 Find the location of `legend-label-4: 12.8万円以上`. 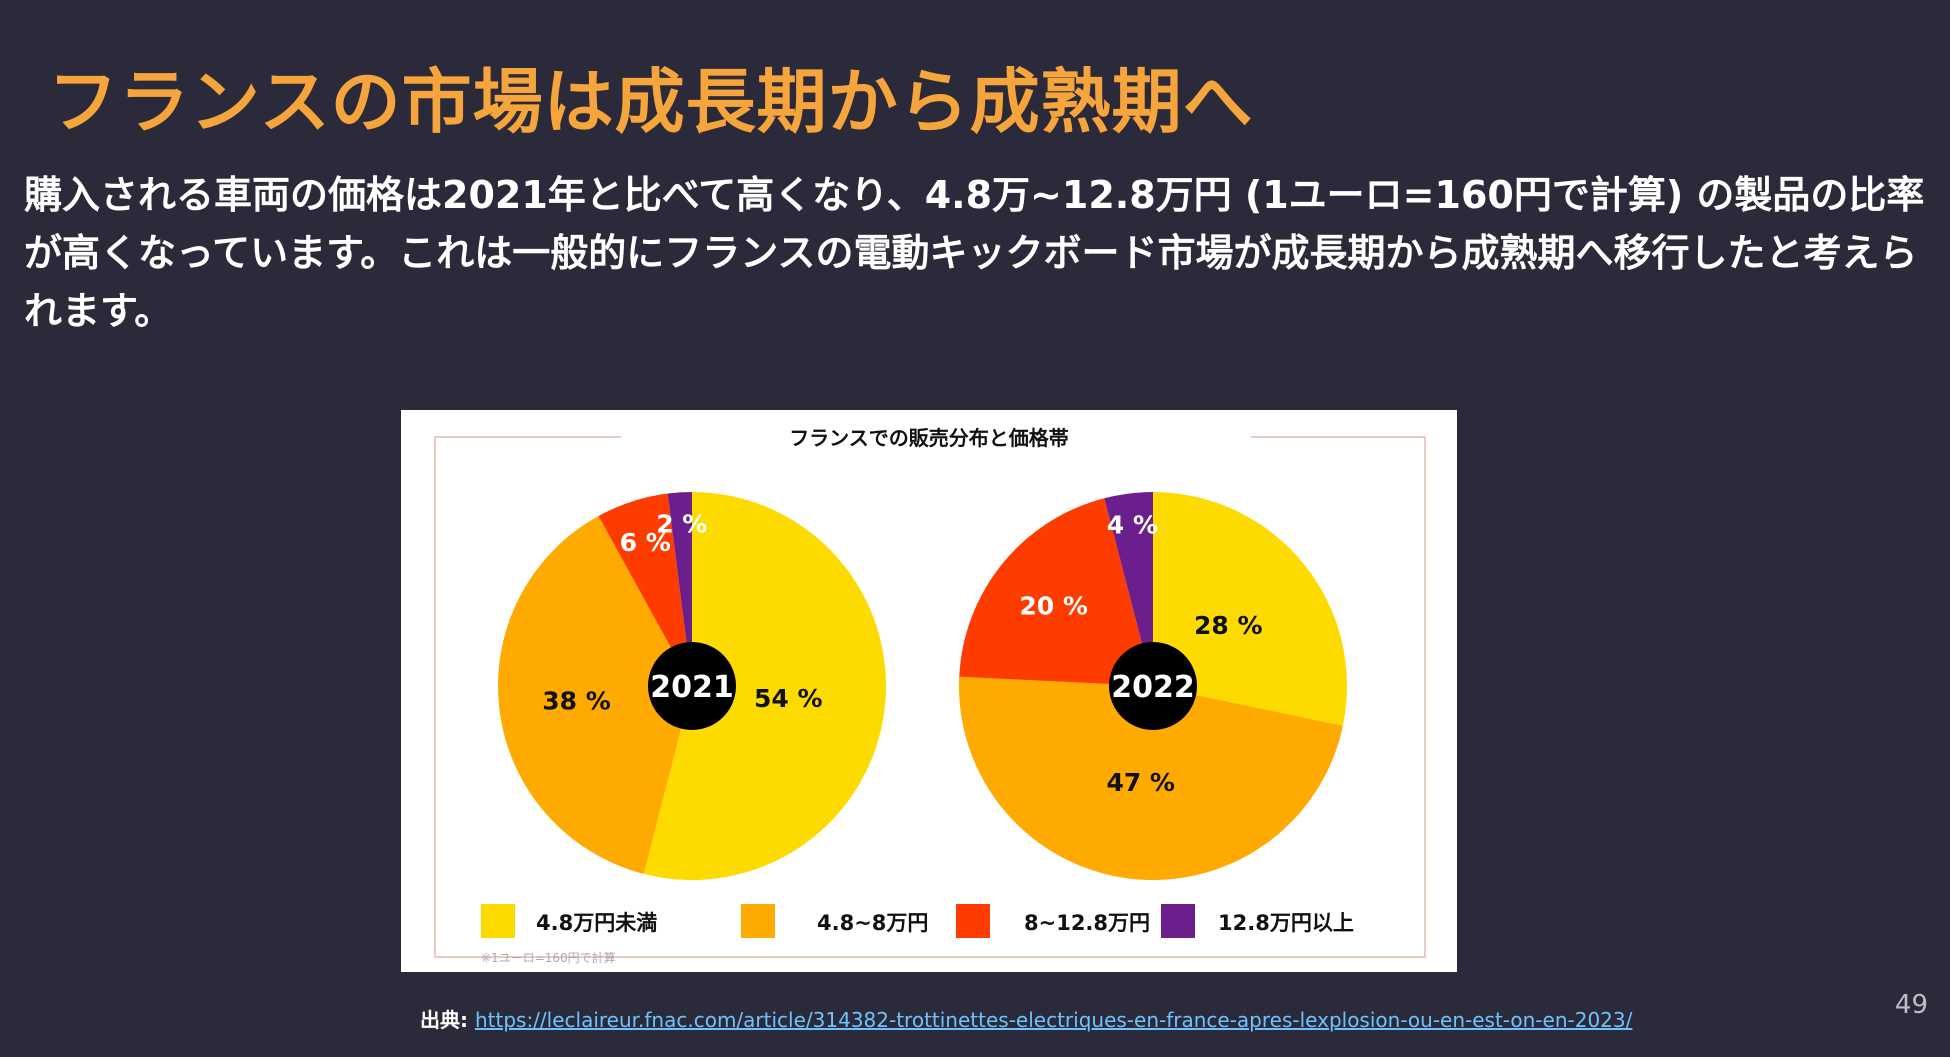

legend-label-4: 12.8万円以上 is located at coordinates (1286, 923).